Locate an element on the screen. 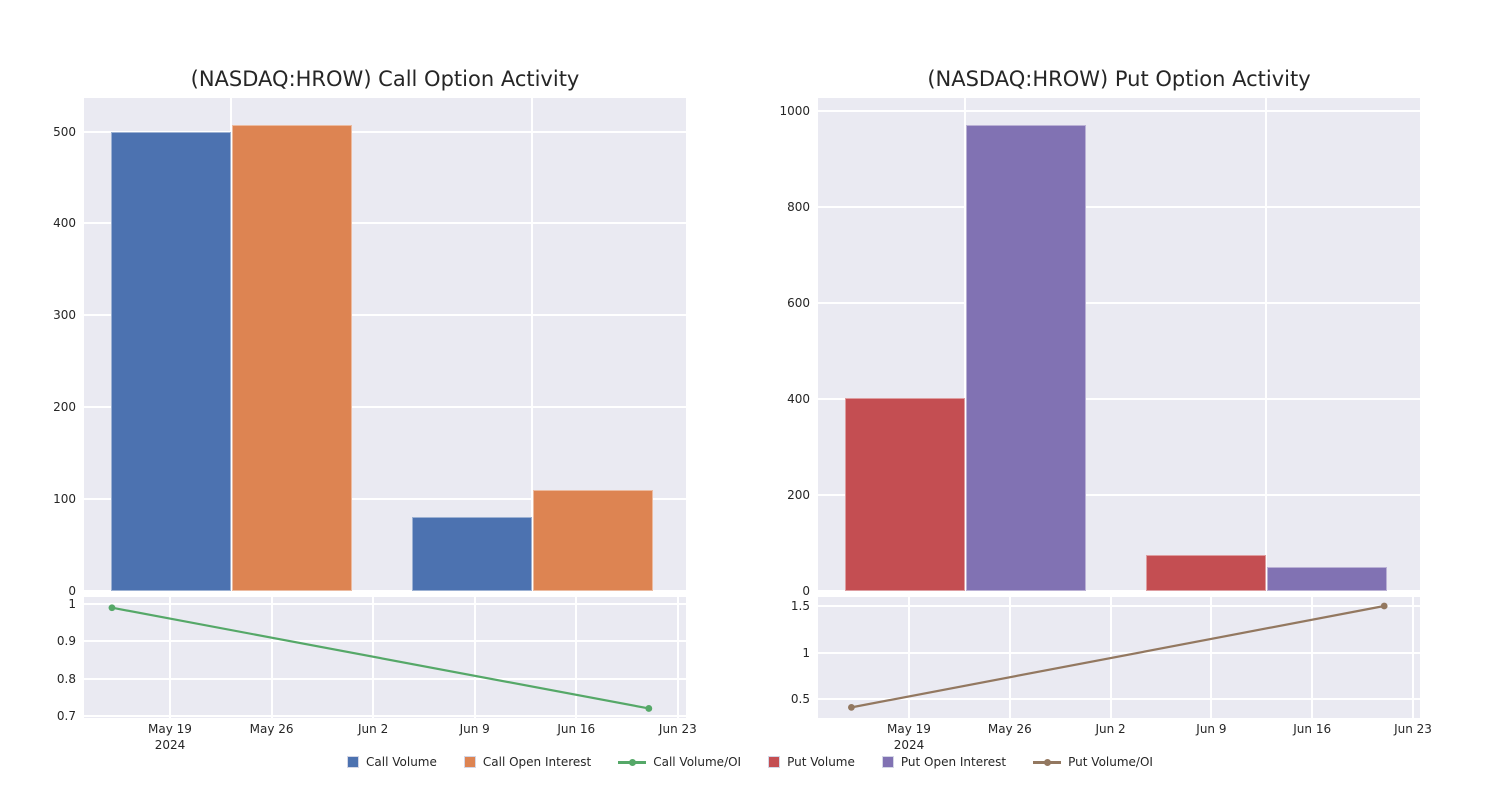 The image size is (1500, 800). legend-label: Call Volume is located at coordinates (401, 762).